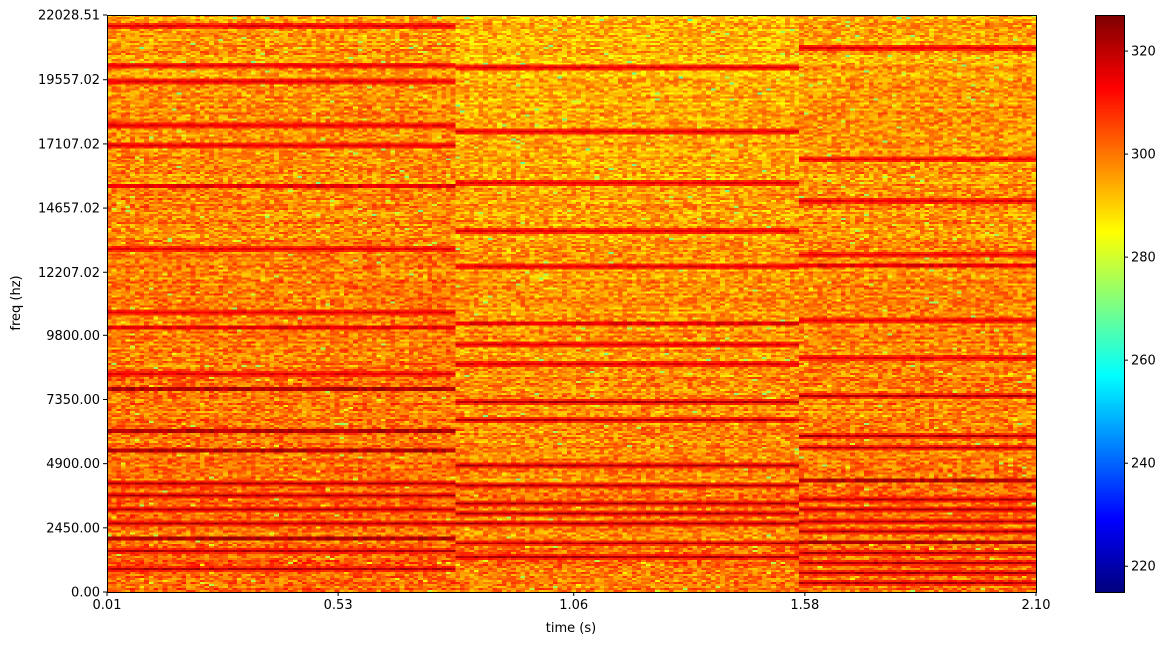 The image size is (1169, 645). What do you see at coordinates (1140, 310) in the screenshot?
I see `colorbar: 220 240 260 280 300 320` at bounding box center [1140, 310].